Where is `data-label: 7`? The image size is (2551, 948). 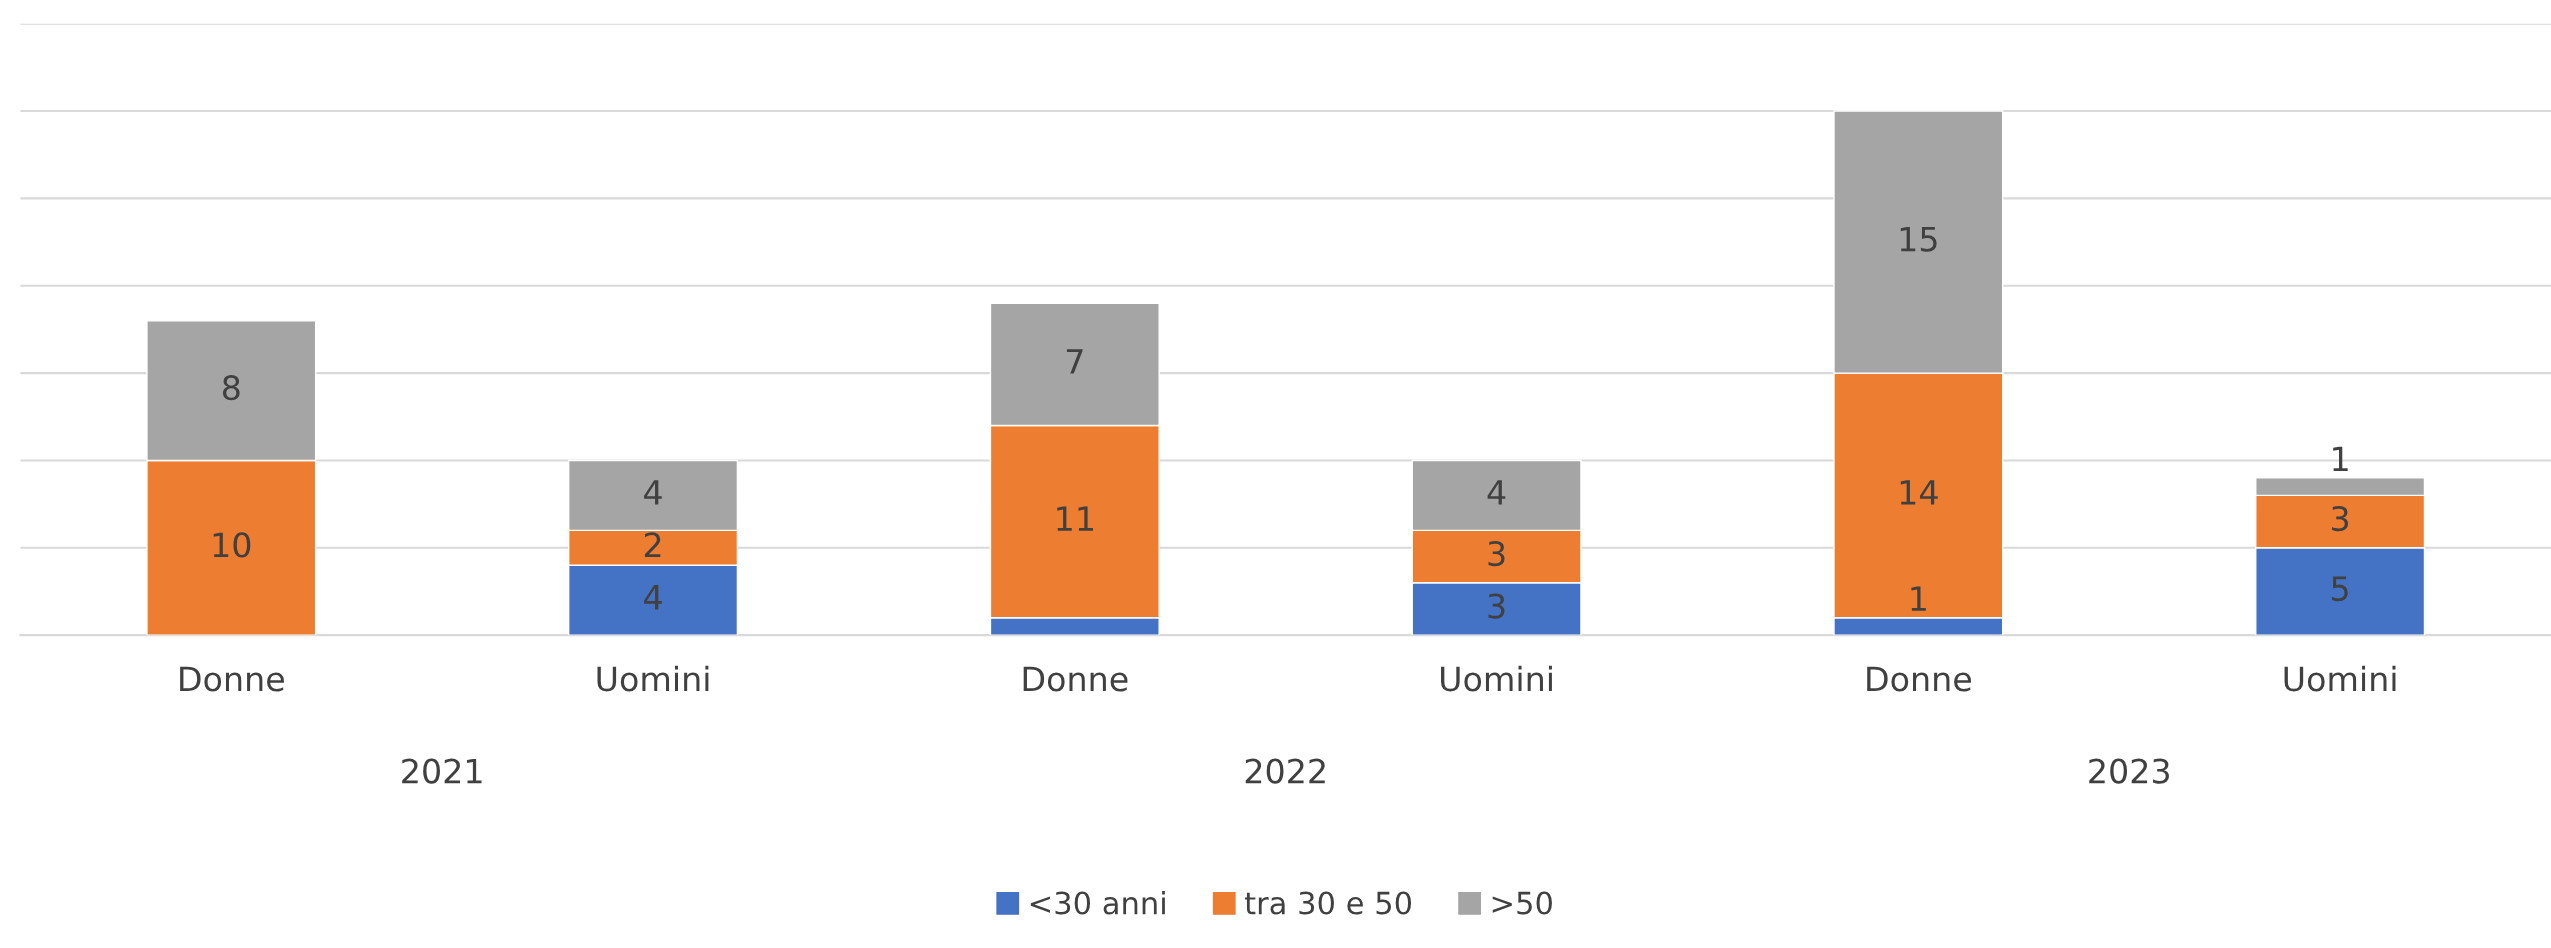 data-label: 7 is located at coordinates (1074, 361).